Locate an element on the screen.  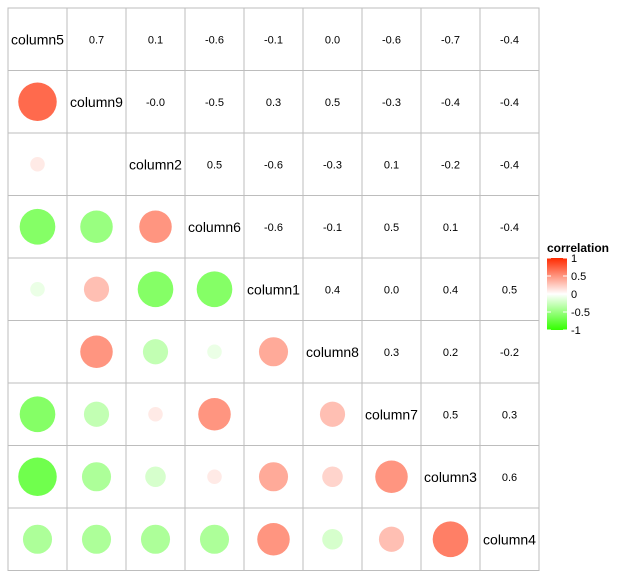
cell-column5-column8 is located at coordinates (332, 39).